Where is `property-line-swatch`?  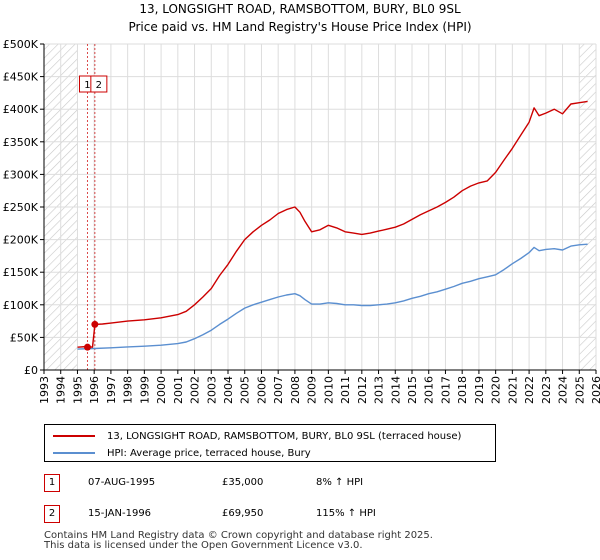 property-line-swatch is located at coordinates (74, 436).